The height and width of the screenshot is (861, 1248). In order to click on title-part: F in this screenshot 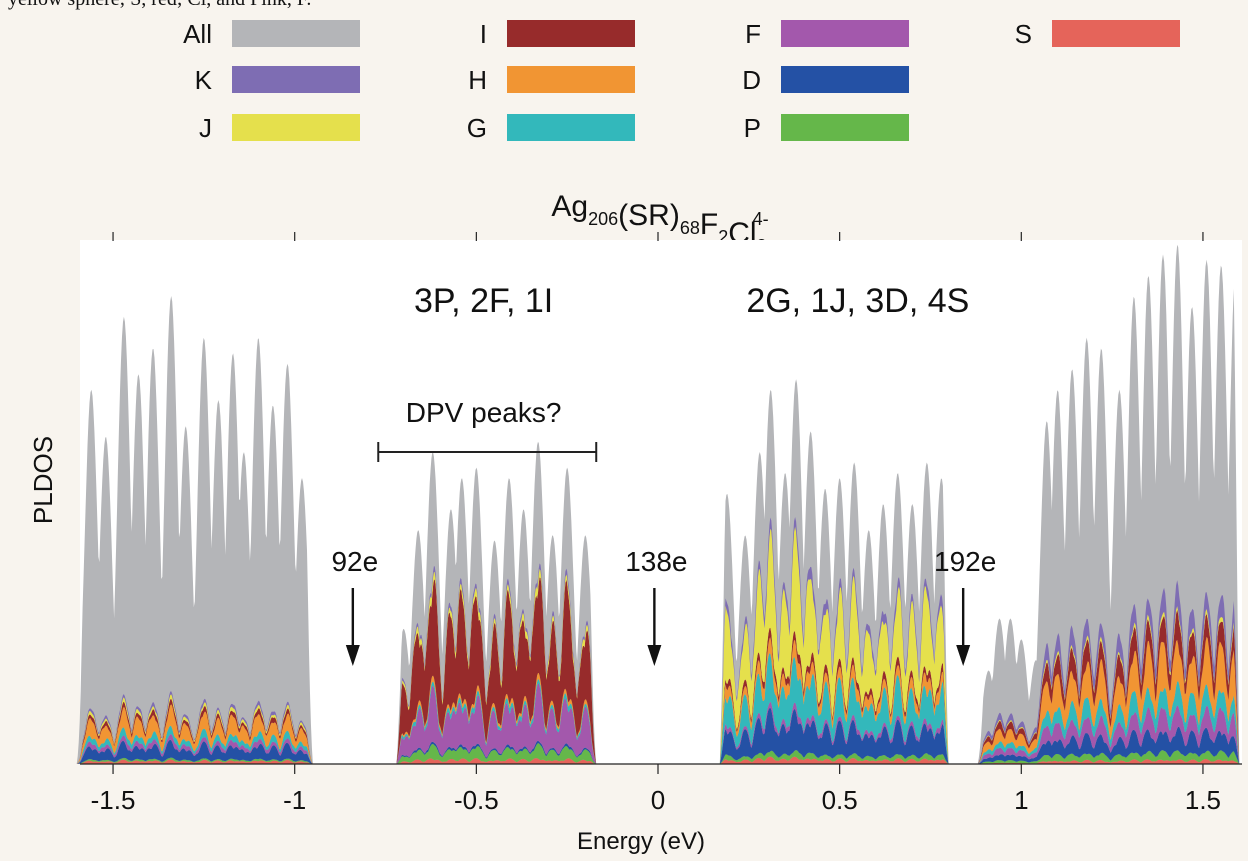, I will do `click(709, 224)`.